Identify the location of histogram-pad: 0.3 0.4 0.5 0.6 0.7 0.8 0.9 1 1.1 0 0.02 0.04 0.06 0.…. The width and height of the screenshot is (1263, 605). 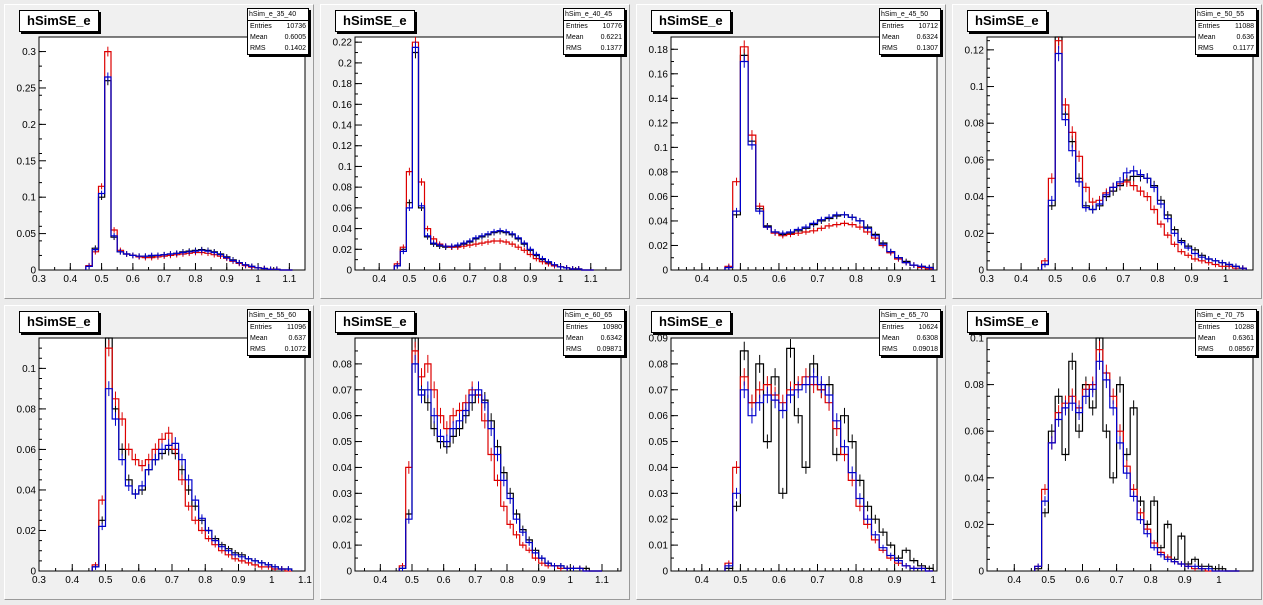
(159, 452).